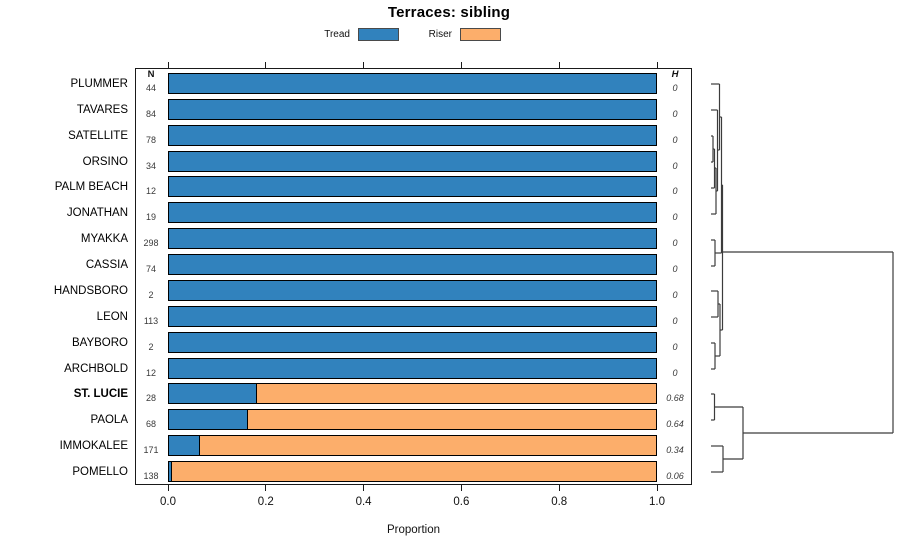  I want to click on row-label: CASSIA, so click(106, 265).